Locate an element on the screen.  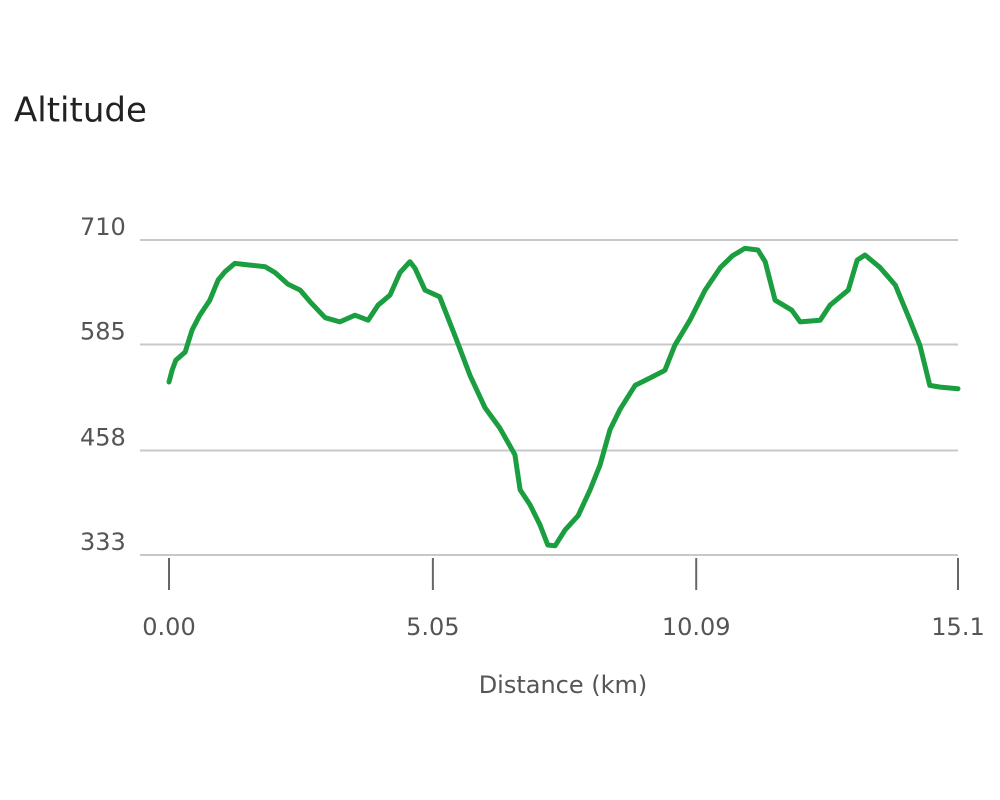
x-tick-label: 10.09 is located at coordinates (696, 627).